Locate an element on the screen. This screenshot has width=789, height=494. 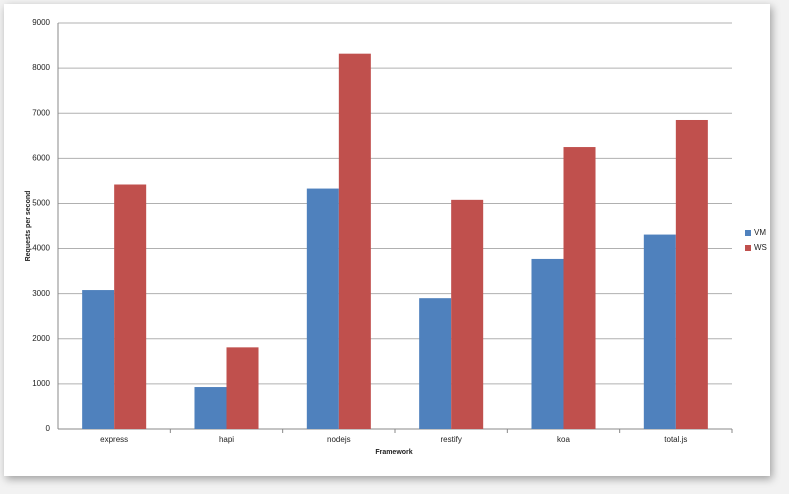
x-tick-label: nodejs is located at coordinates (339, 439).